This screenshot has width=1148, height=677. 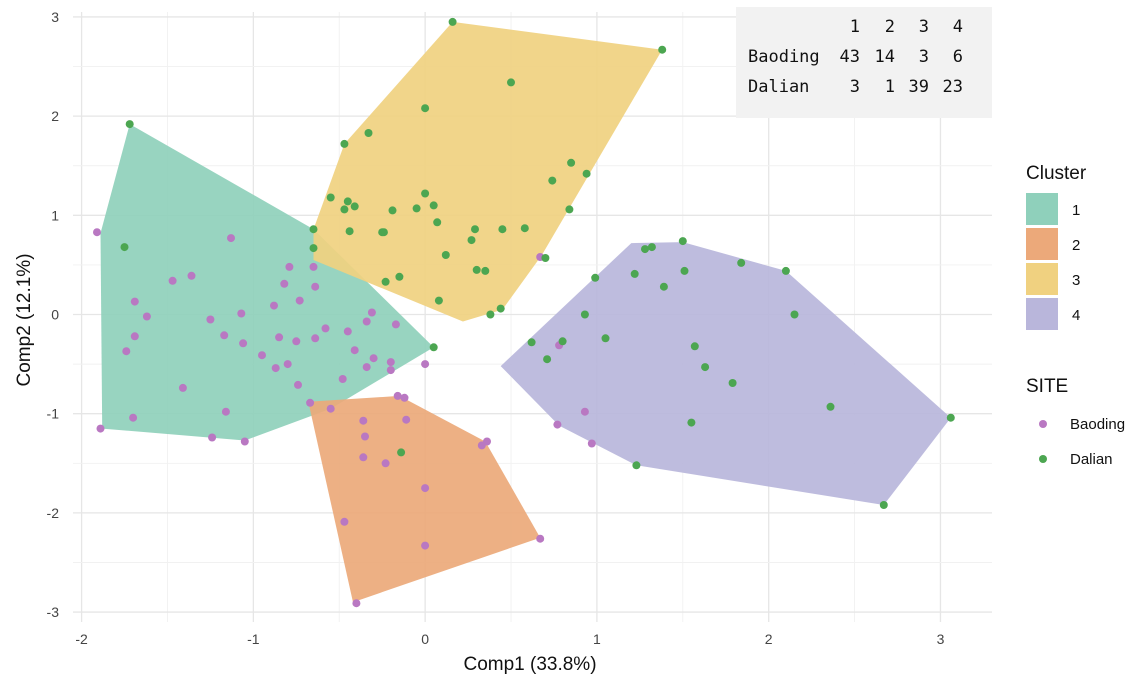 What do you see at coordinates (597, 639) in the screenshot?
I see `x-tick-label: 1` at bounding box center [597, 639].